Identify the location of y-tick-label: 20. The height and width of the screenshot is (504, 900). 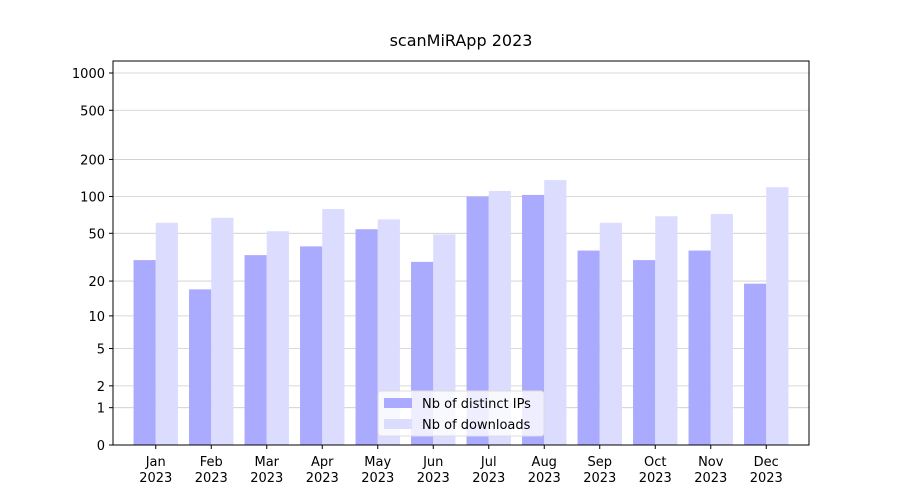
(96, 282).